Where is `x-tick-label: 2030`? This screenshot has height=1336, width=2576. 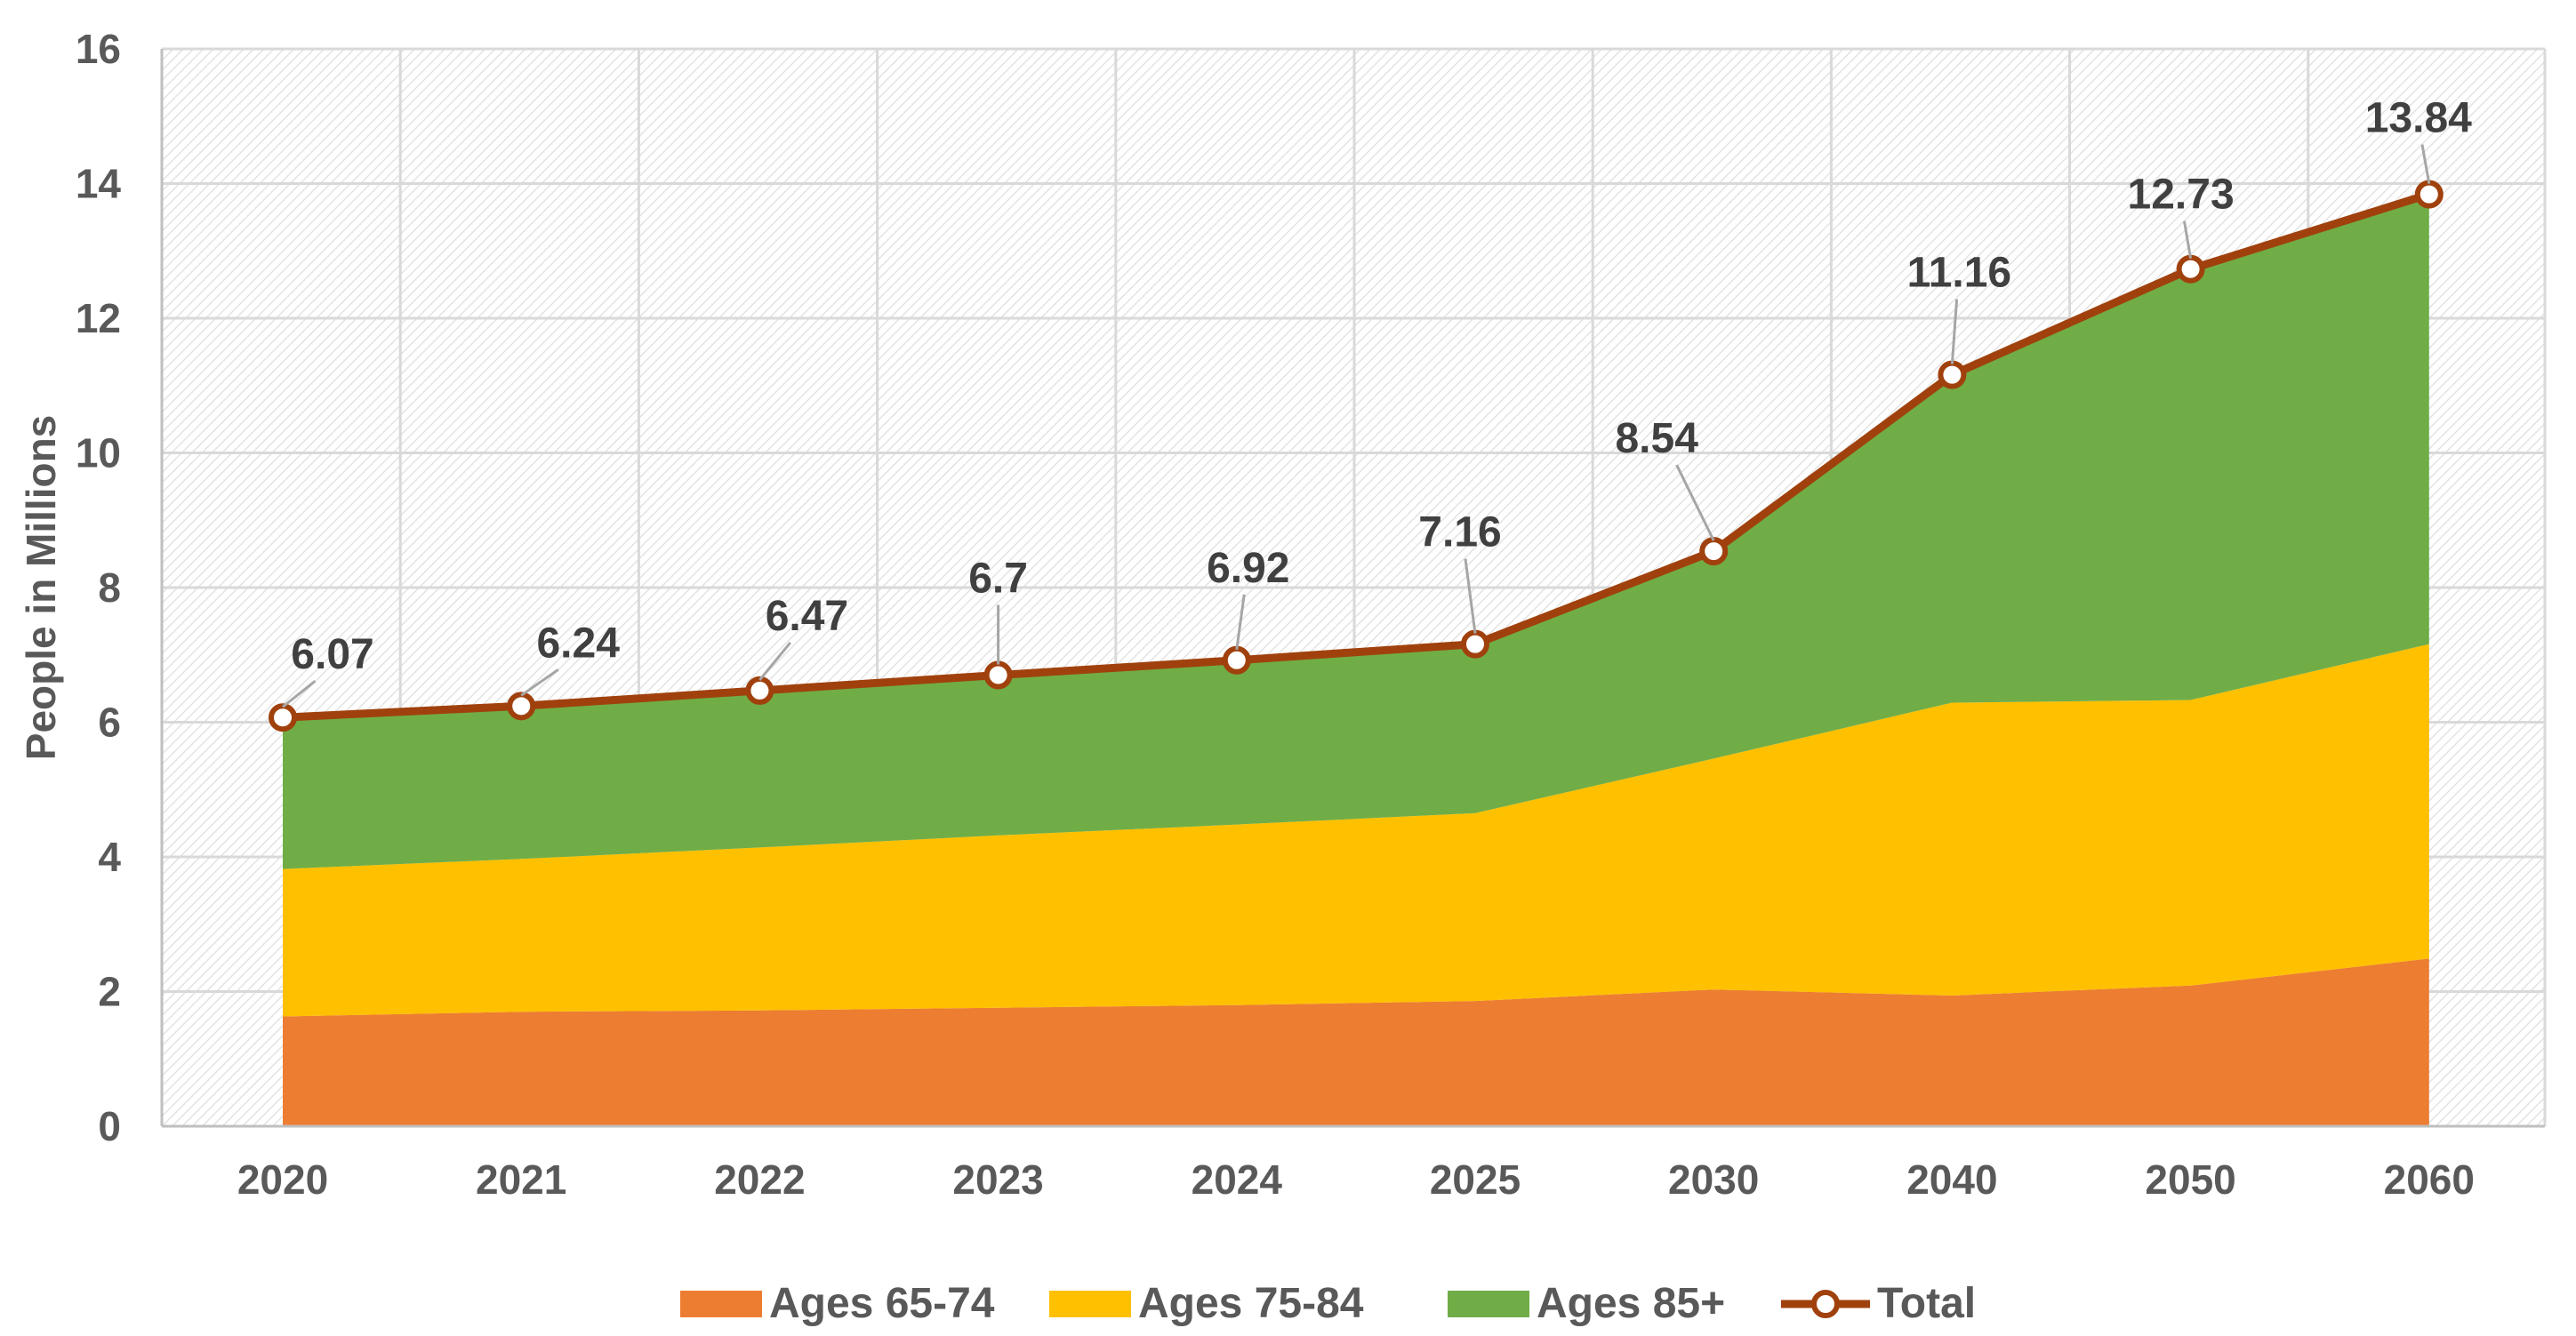
x-tick-label: 2030 is located at coordinates (1713, 1179).